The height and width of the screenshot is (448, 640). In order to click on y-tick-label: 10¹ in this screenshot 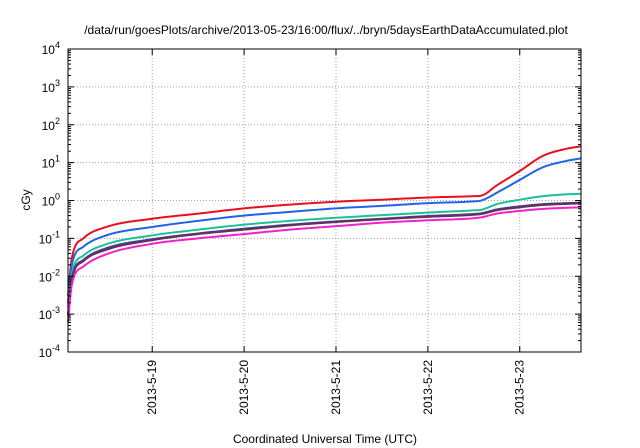, I will do `click(51, 162)`.